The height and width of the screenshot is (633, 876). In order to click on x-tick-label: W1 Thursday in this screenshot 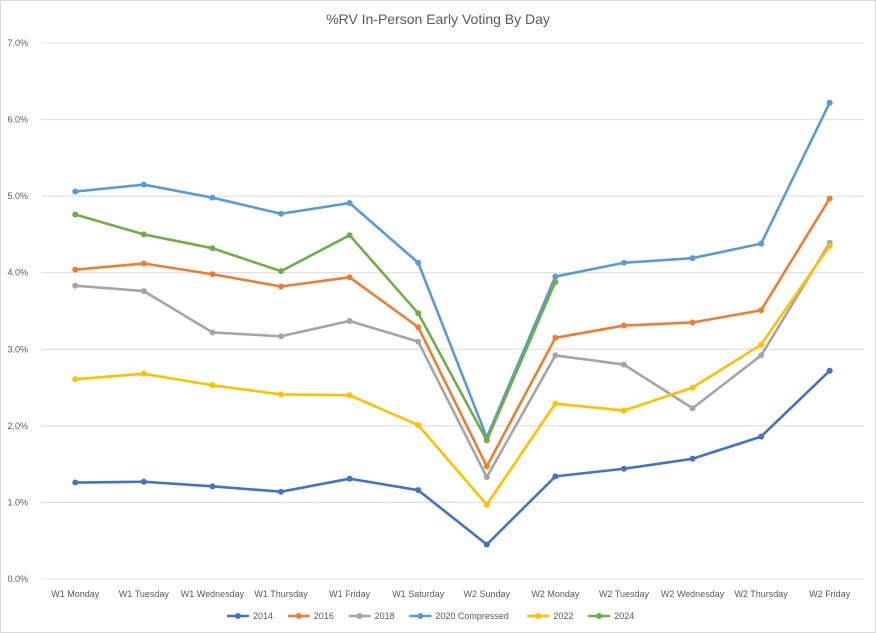, I will do `click(281, 594)`.